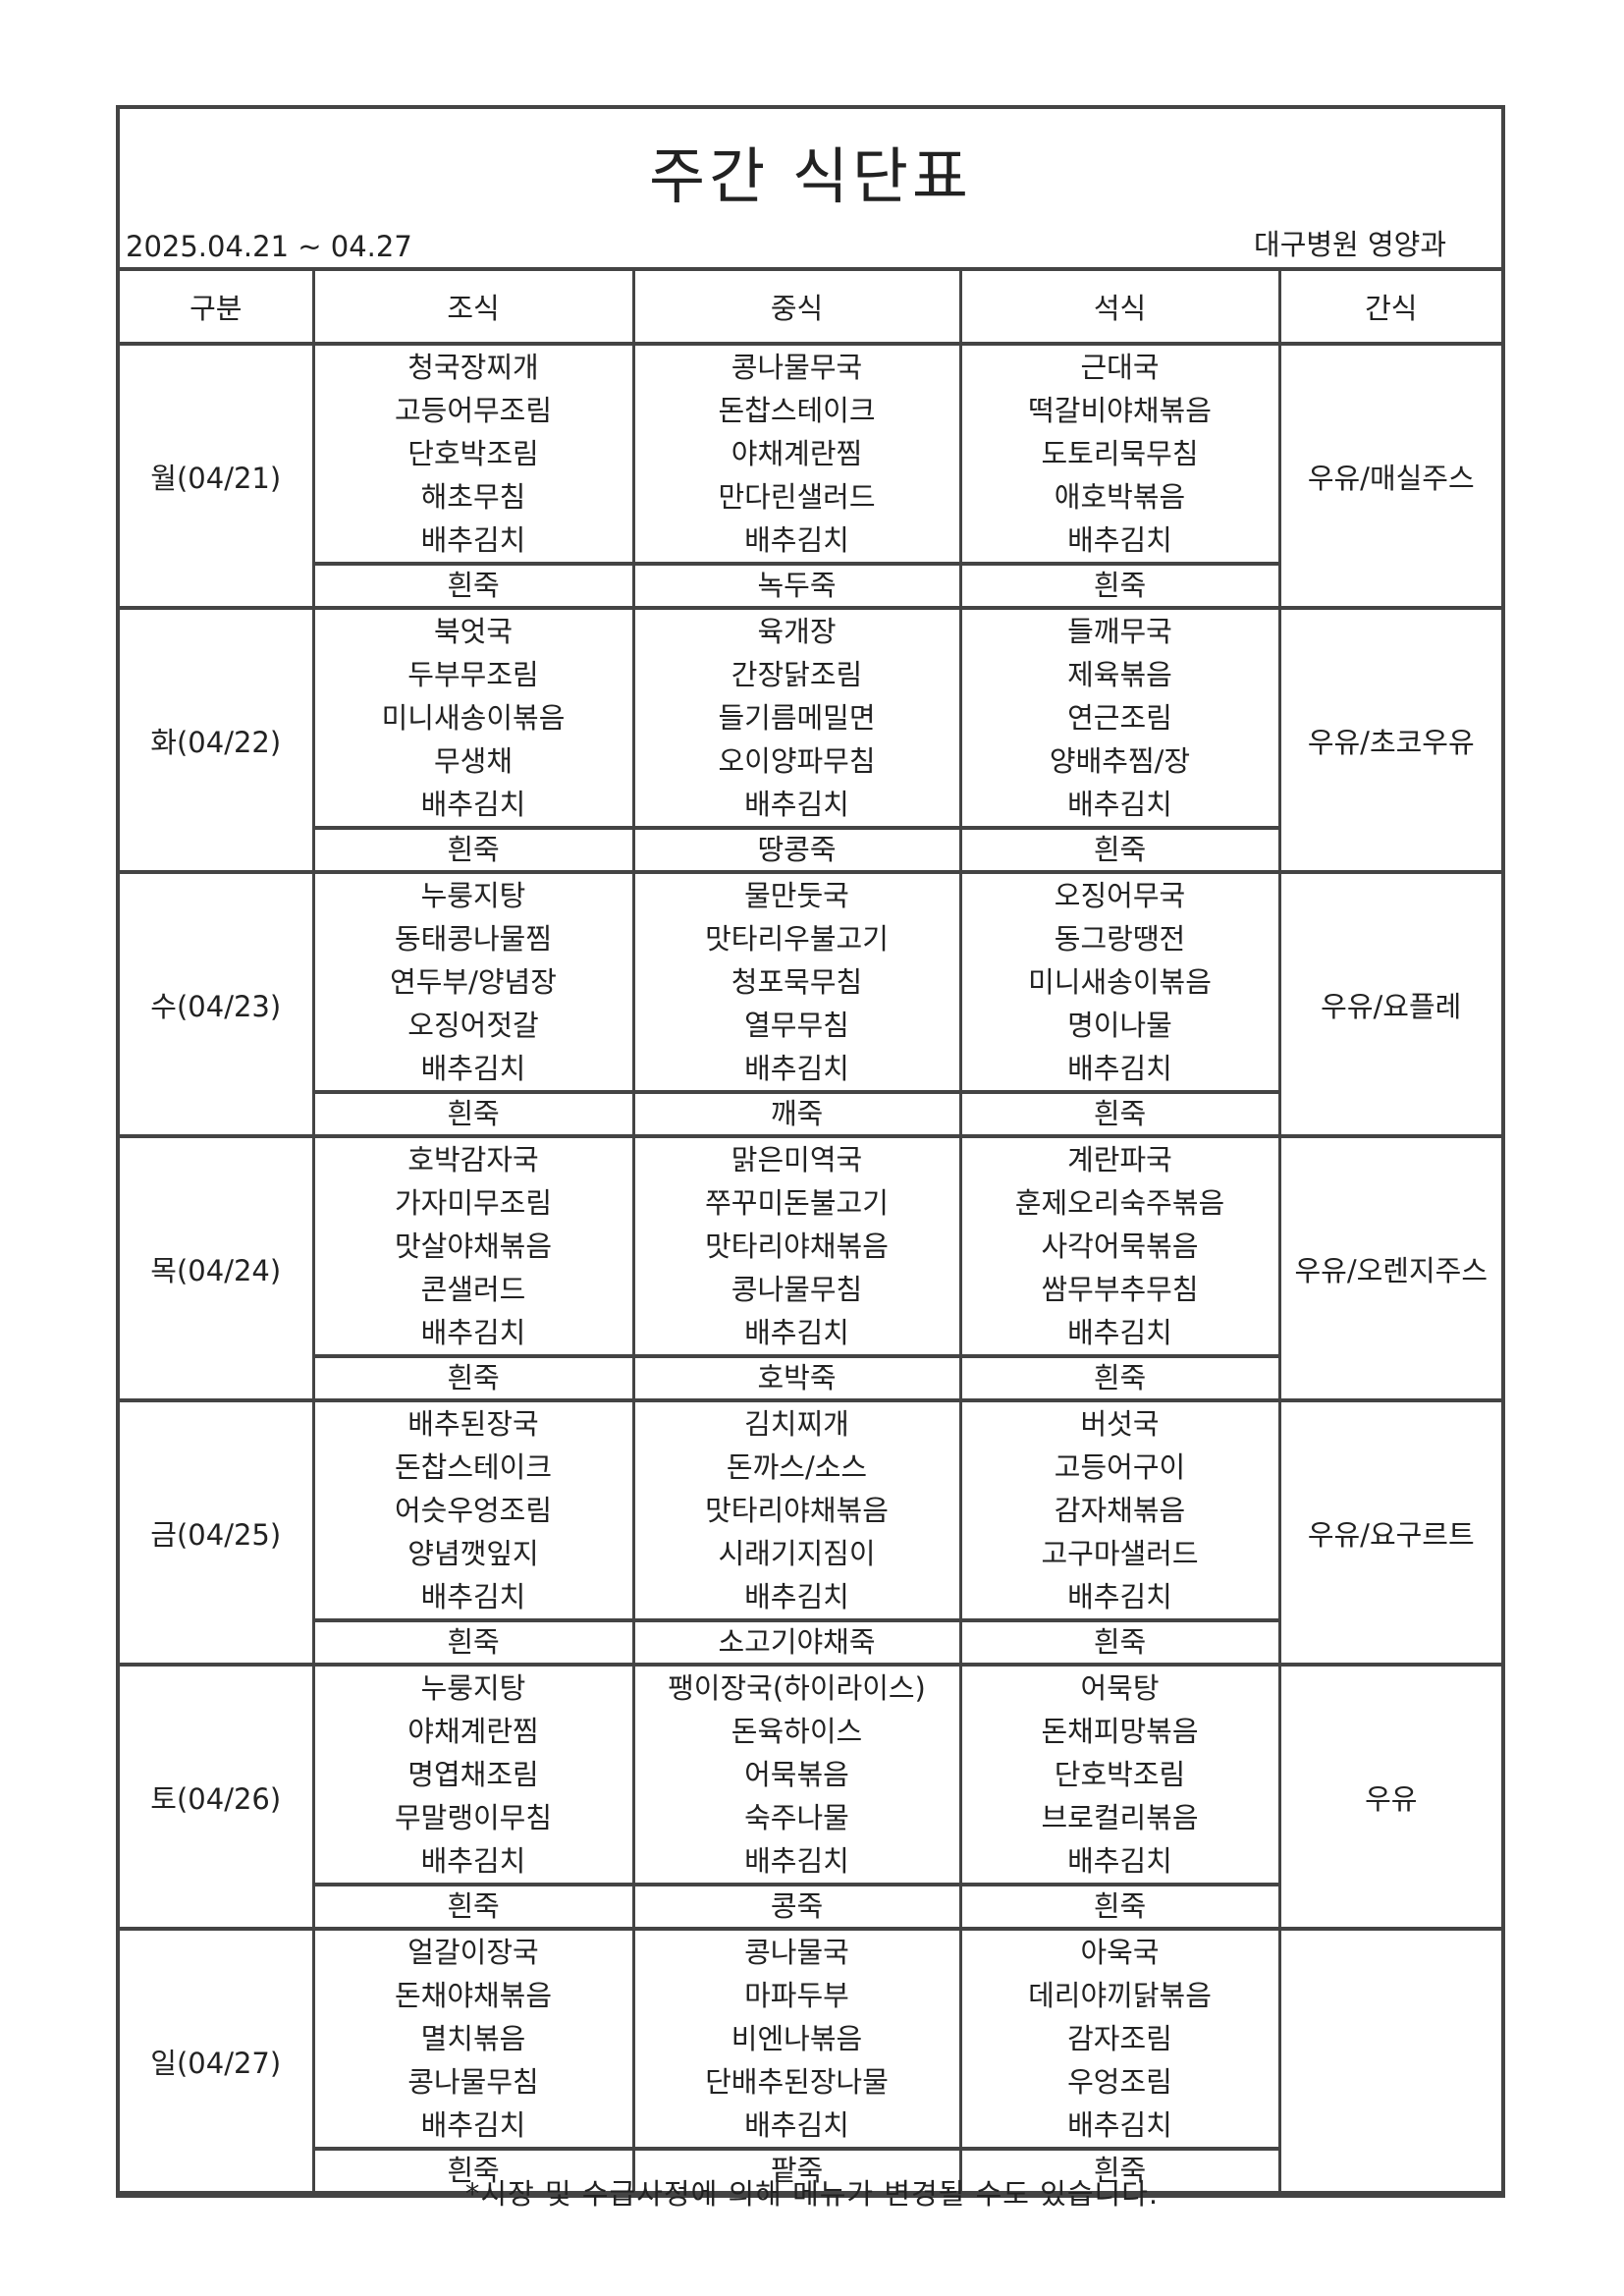  Describe the element at coordinates (473, 761) in the screenshot. I see `menu-item: 무생채` at that location.